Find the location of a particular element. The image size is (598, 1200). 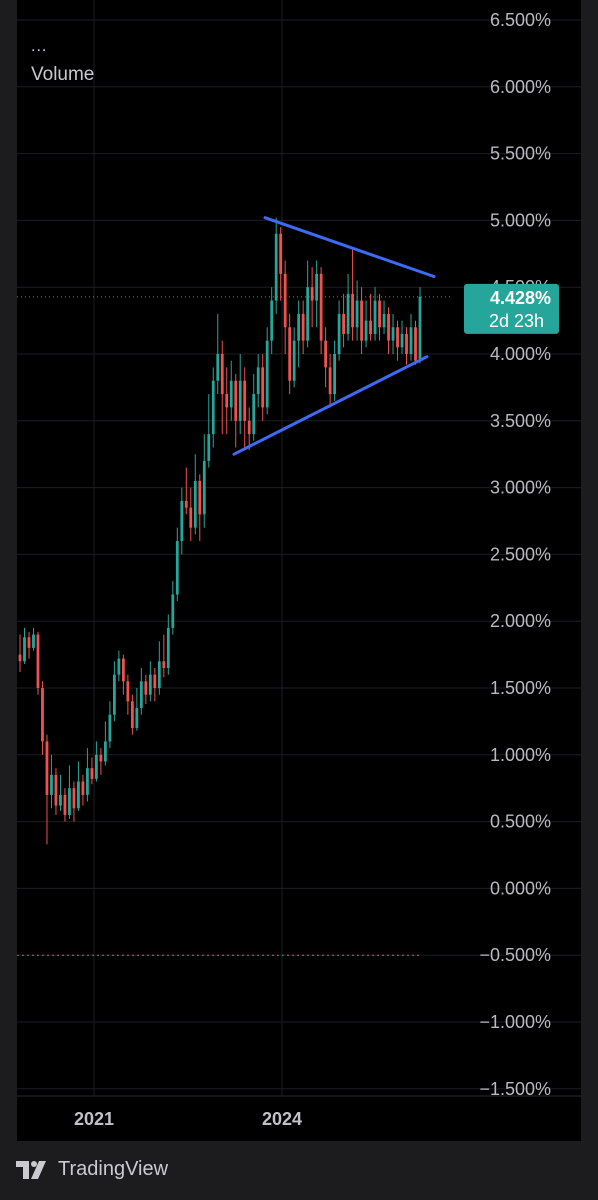

y-tick-label: 4.000% is located at coordinates (520, 354).